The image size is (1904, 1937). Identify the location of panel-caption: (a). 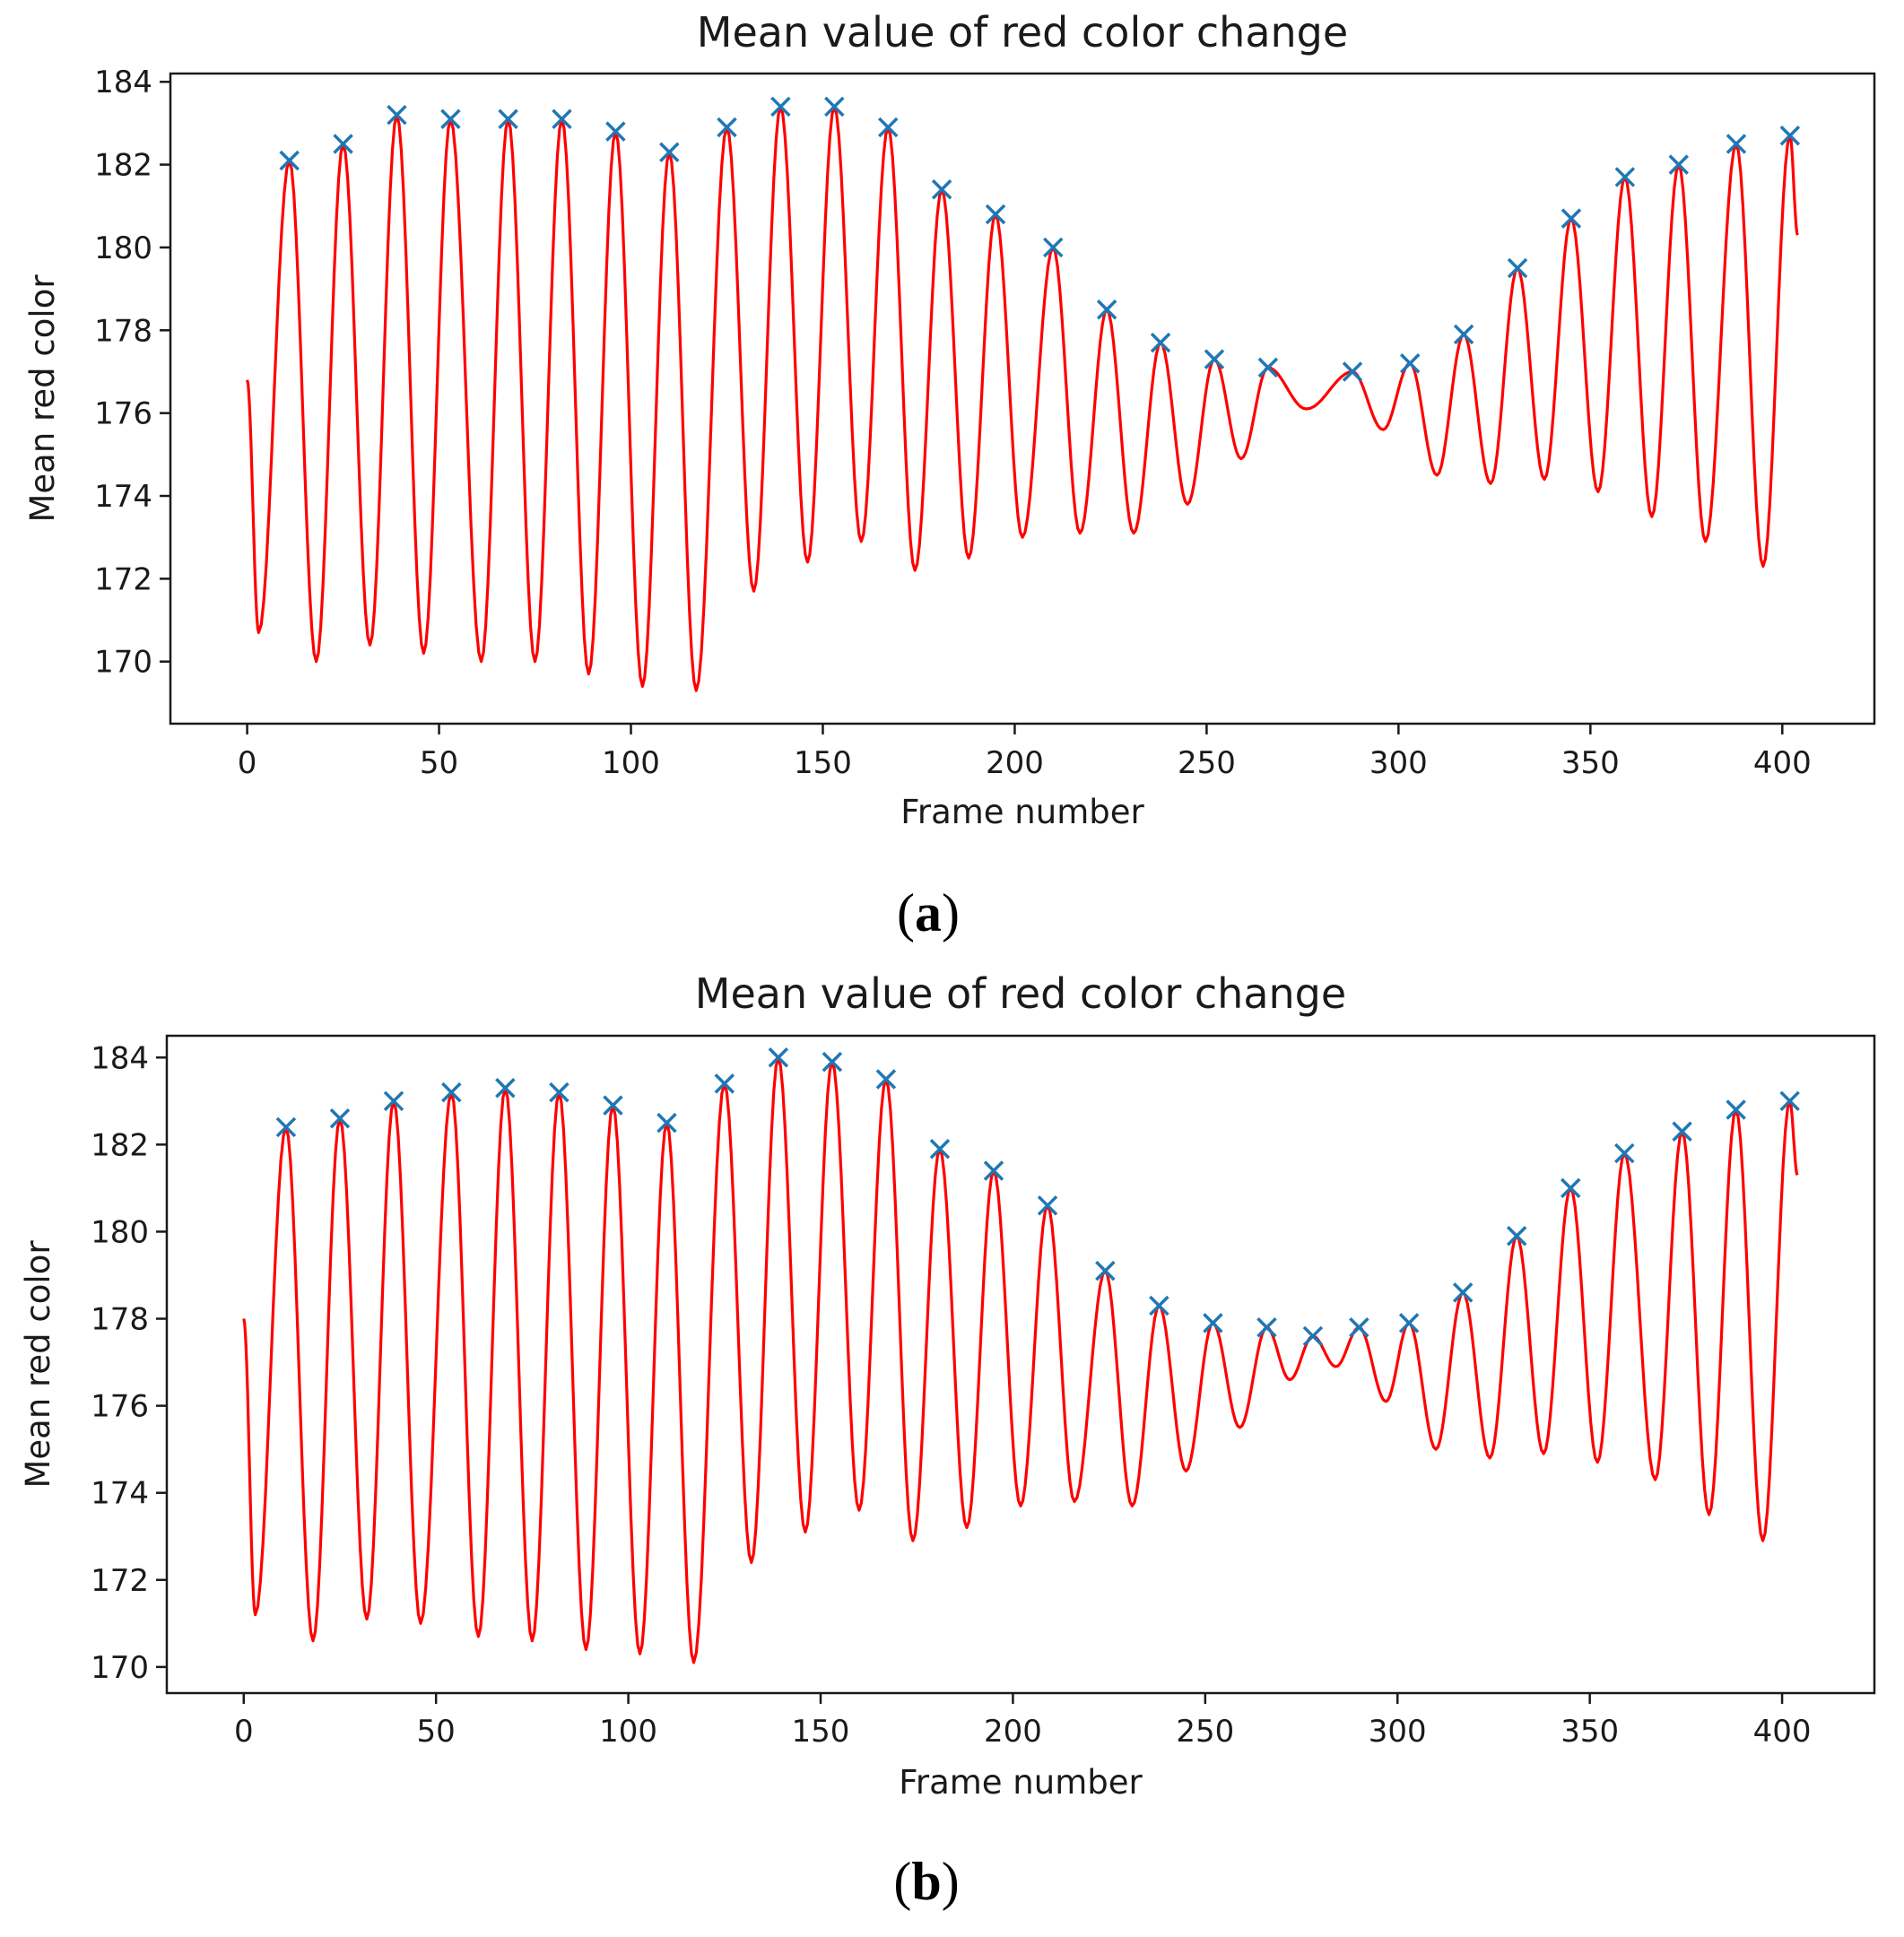
(929, 912).